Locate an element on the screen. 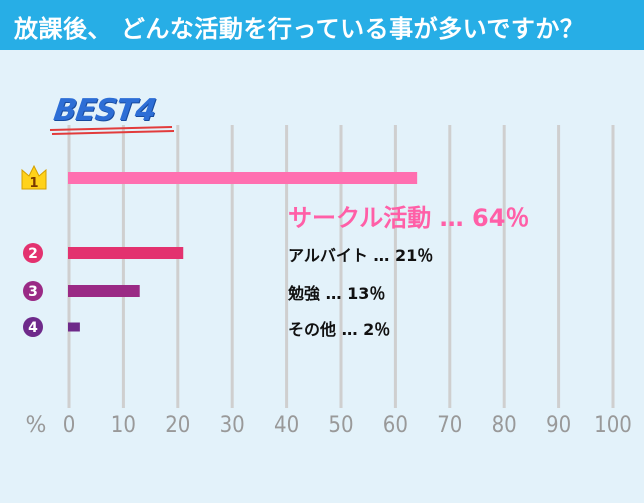  crown-icon is located at coordinates (34, 177).